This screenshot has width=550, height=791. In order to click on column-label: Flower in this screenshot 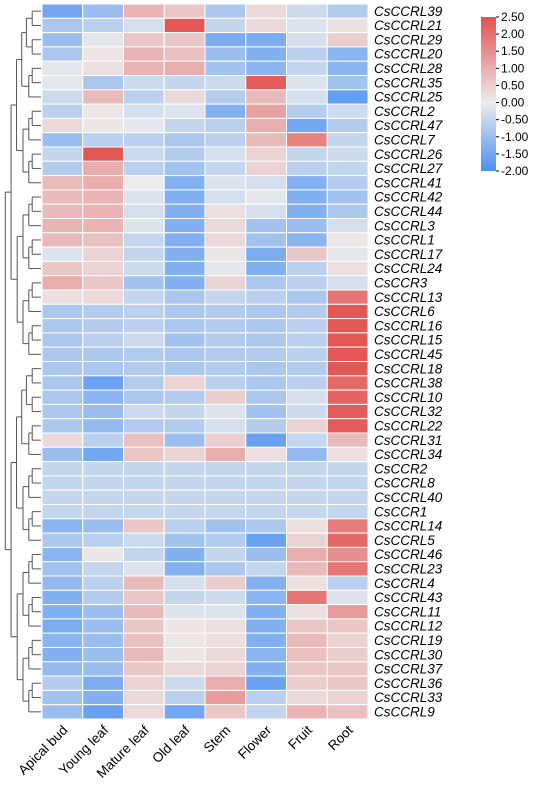, I will do `click(255, 742)`.